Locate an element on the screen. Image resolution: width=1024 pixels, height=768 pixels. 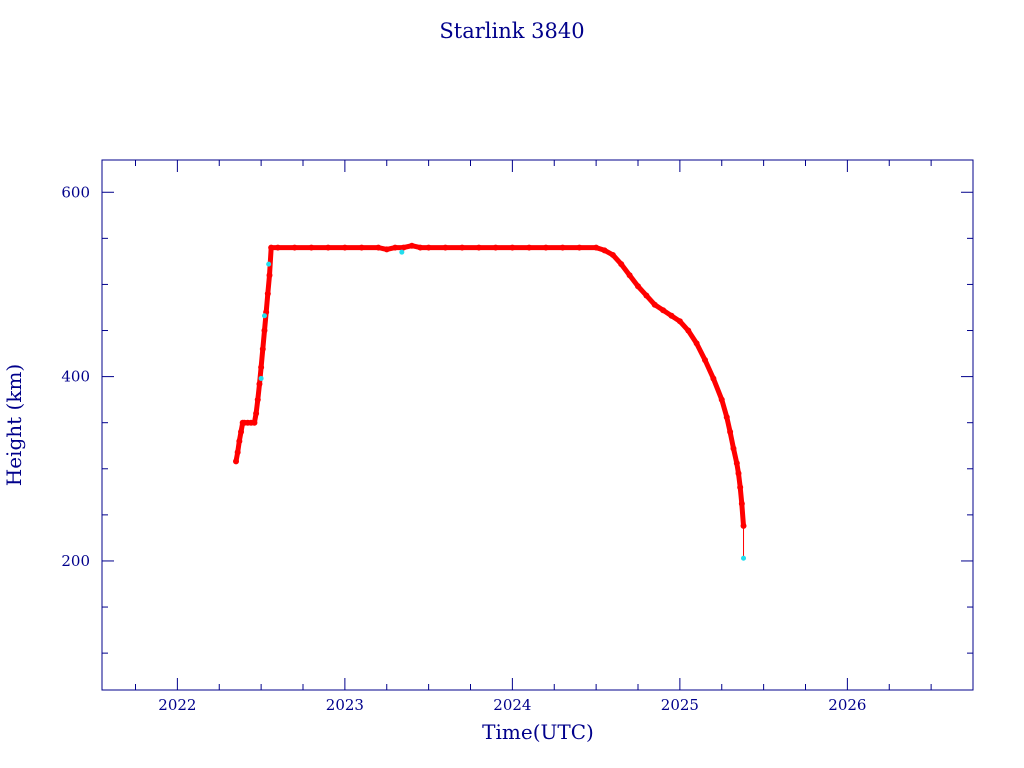
chart-title: Starlink 3840 is located at coordinates (511, 31).